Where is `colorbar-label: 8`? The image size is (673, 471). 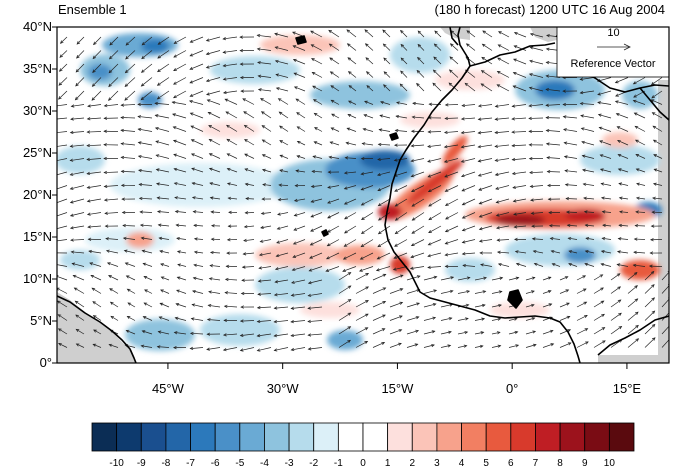
colorbar-label: 8 is located at coordinates (560, 463).